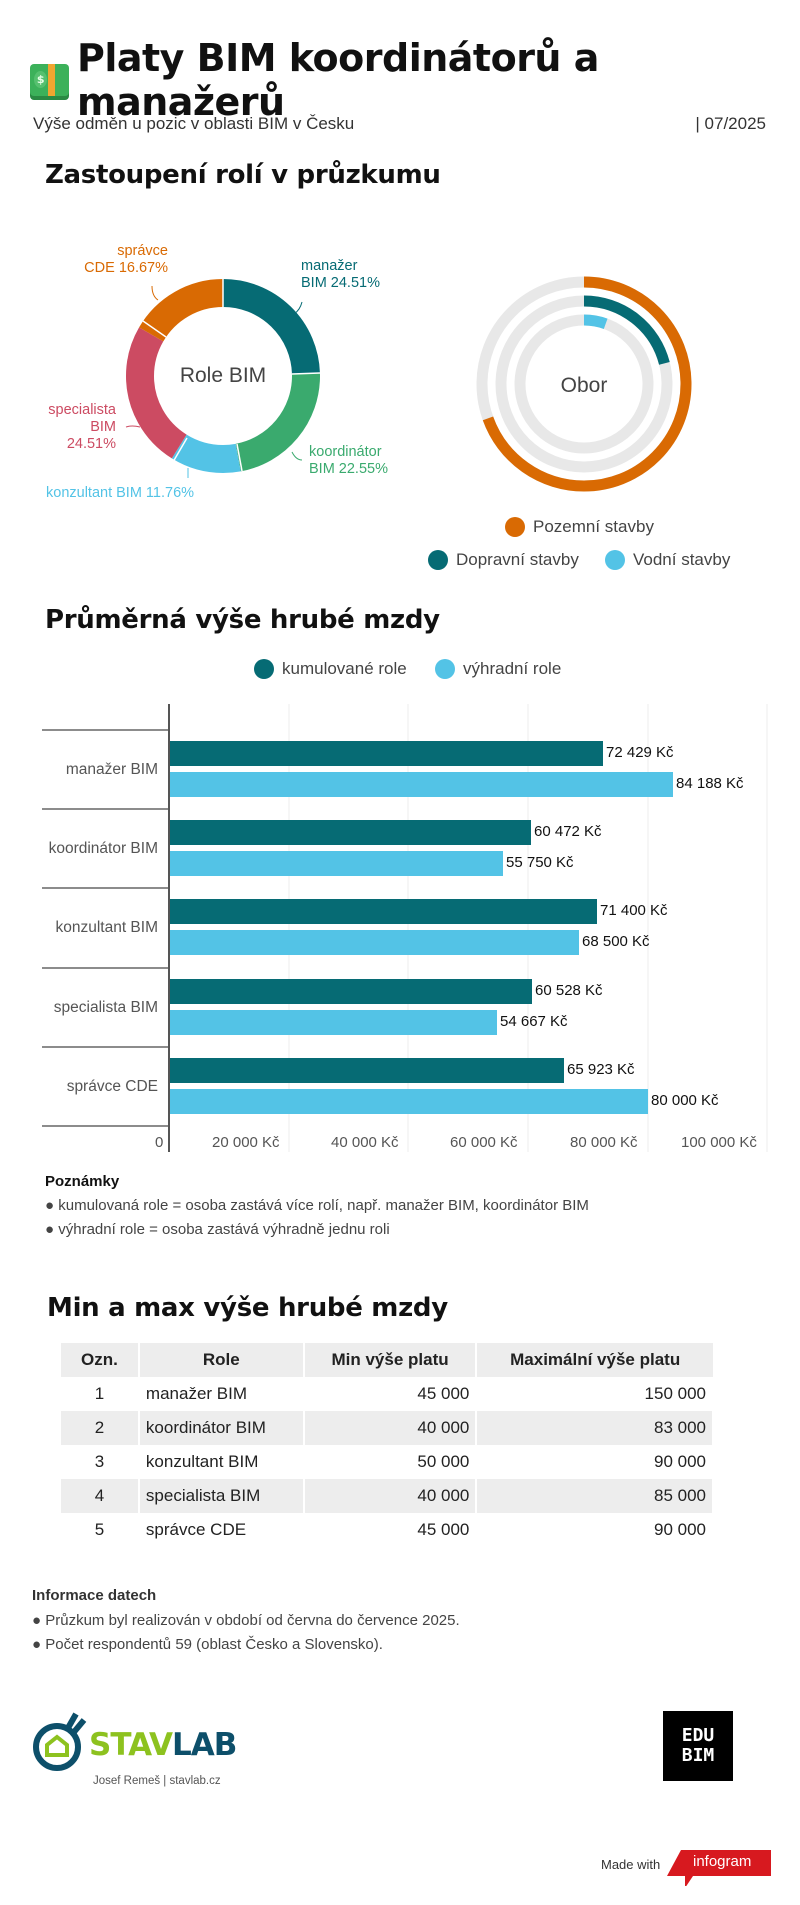  I want to click on rings-center-label: Obor, so click(584, 385).